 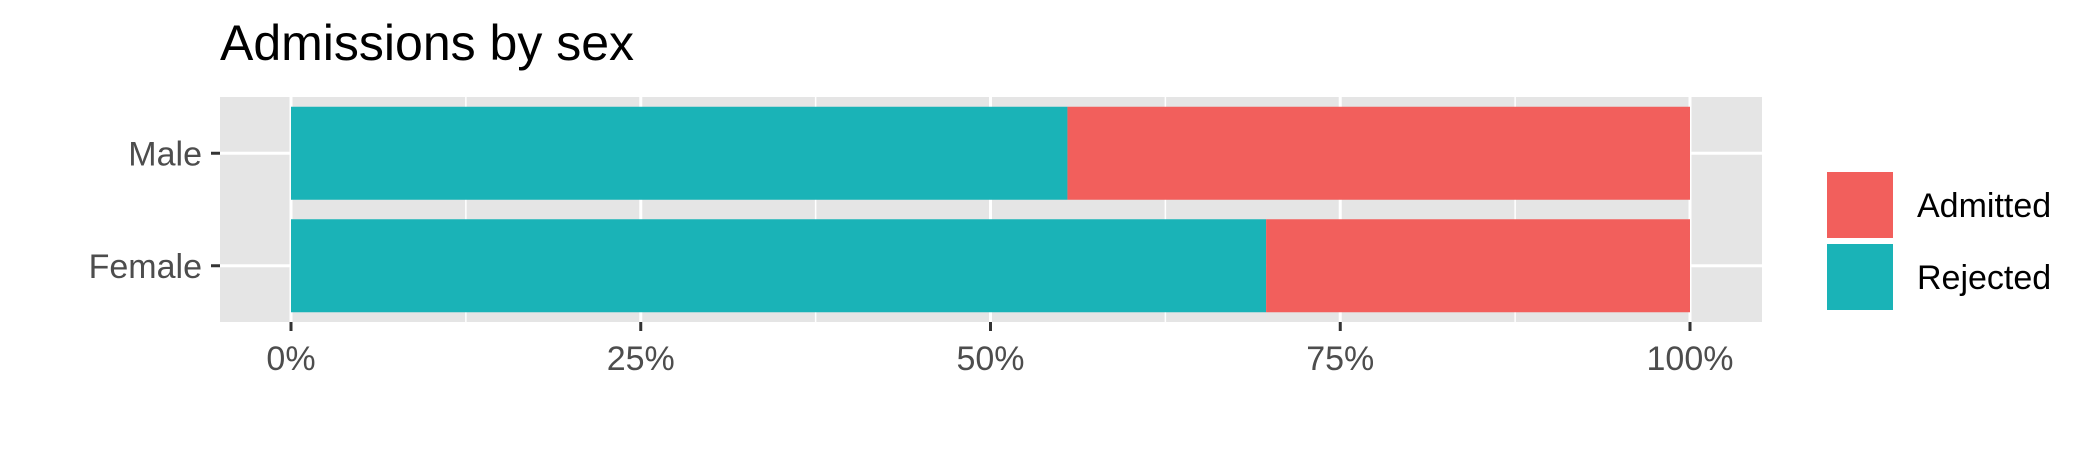 I want to click on legend-key-rejected, so click(x=1860, y=277).